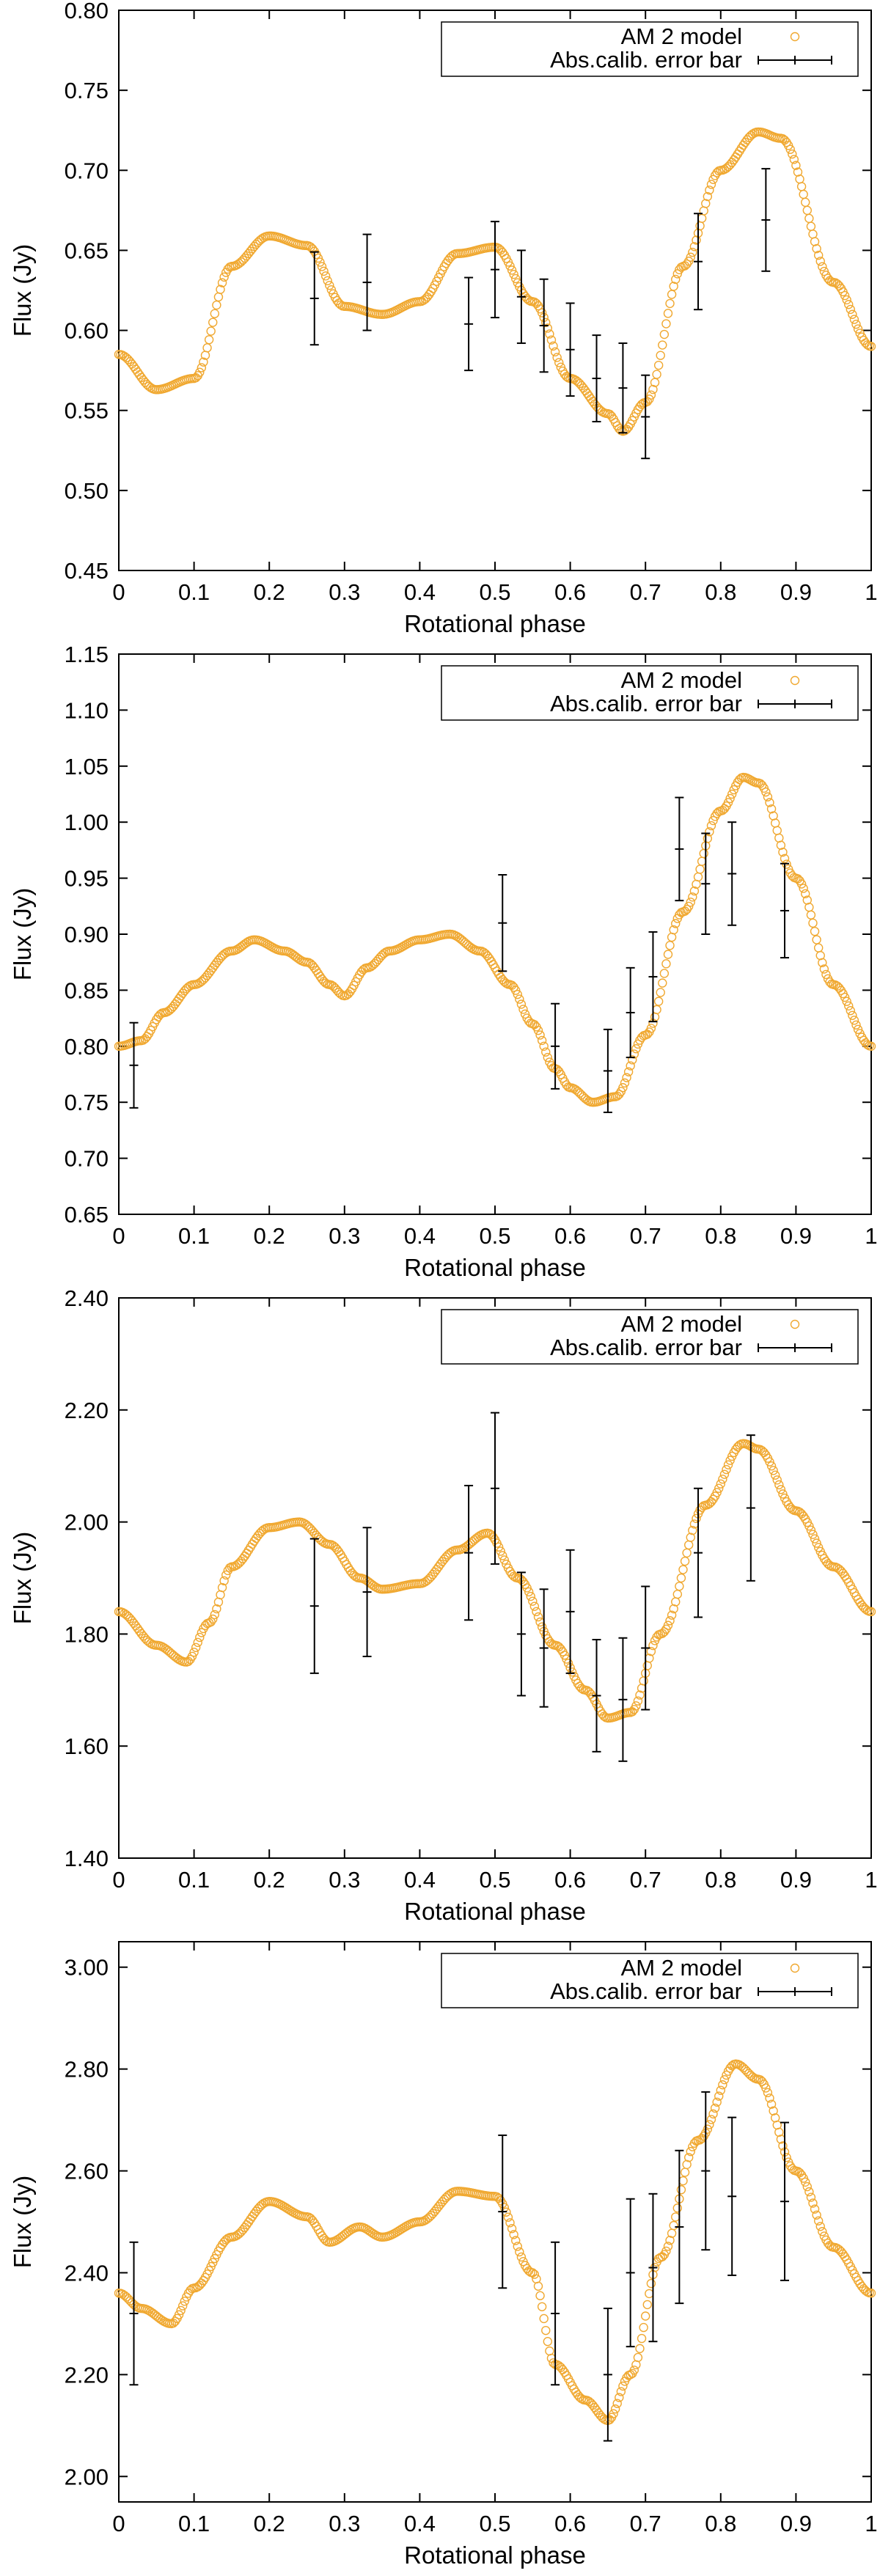 This screenshot has height=2576, width=880. Describe the element at coordinates (681, 680) in the screenshot. I see `legend-label-model: AM 2 model` at that location.